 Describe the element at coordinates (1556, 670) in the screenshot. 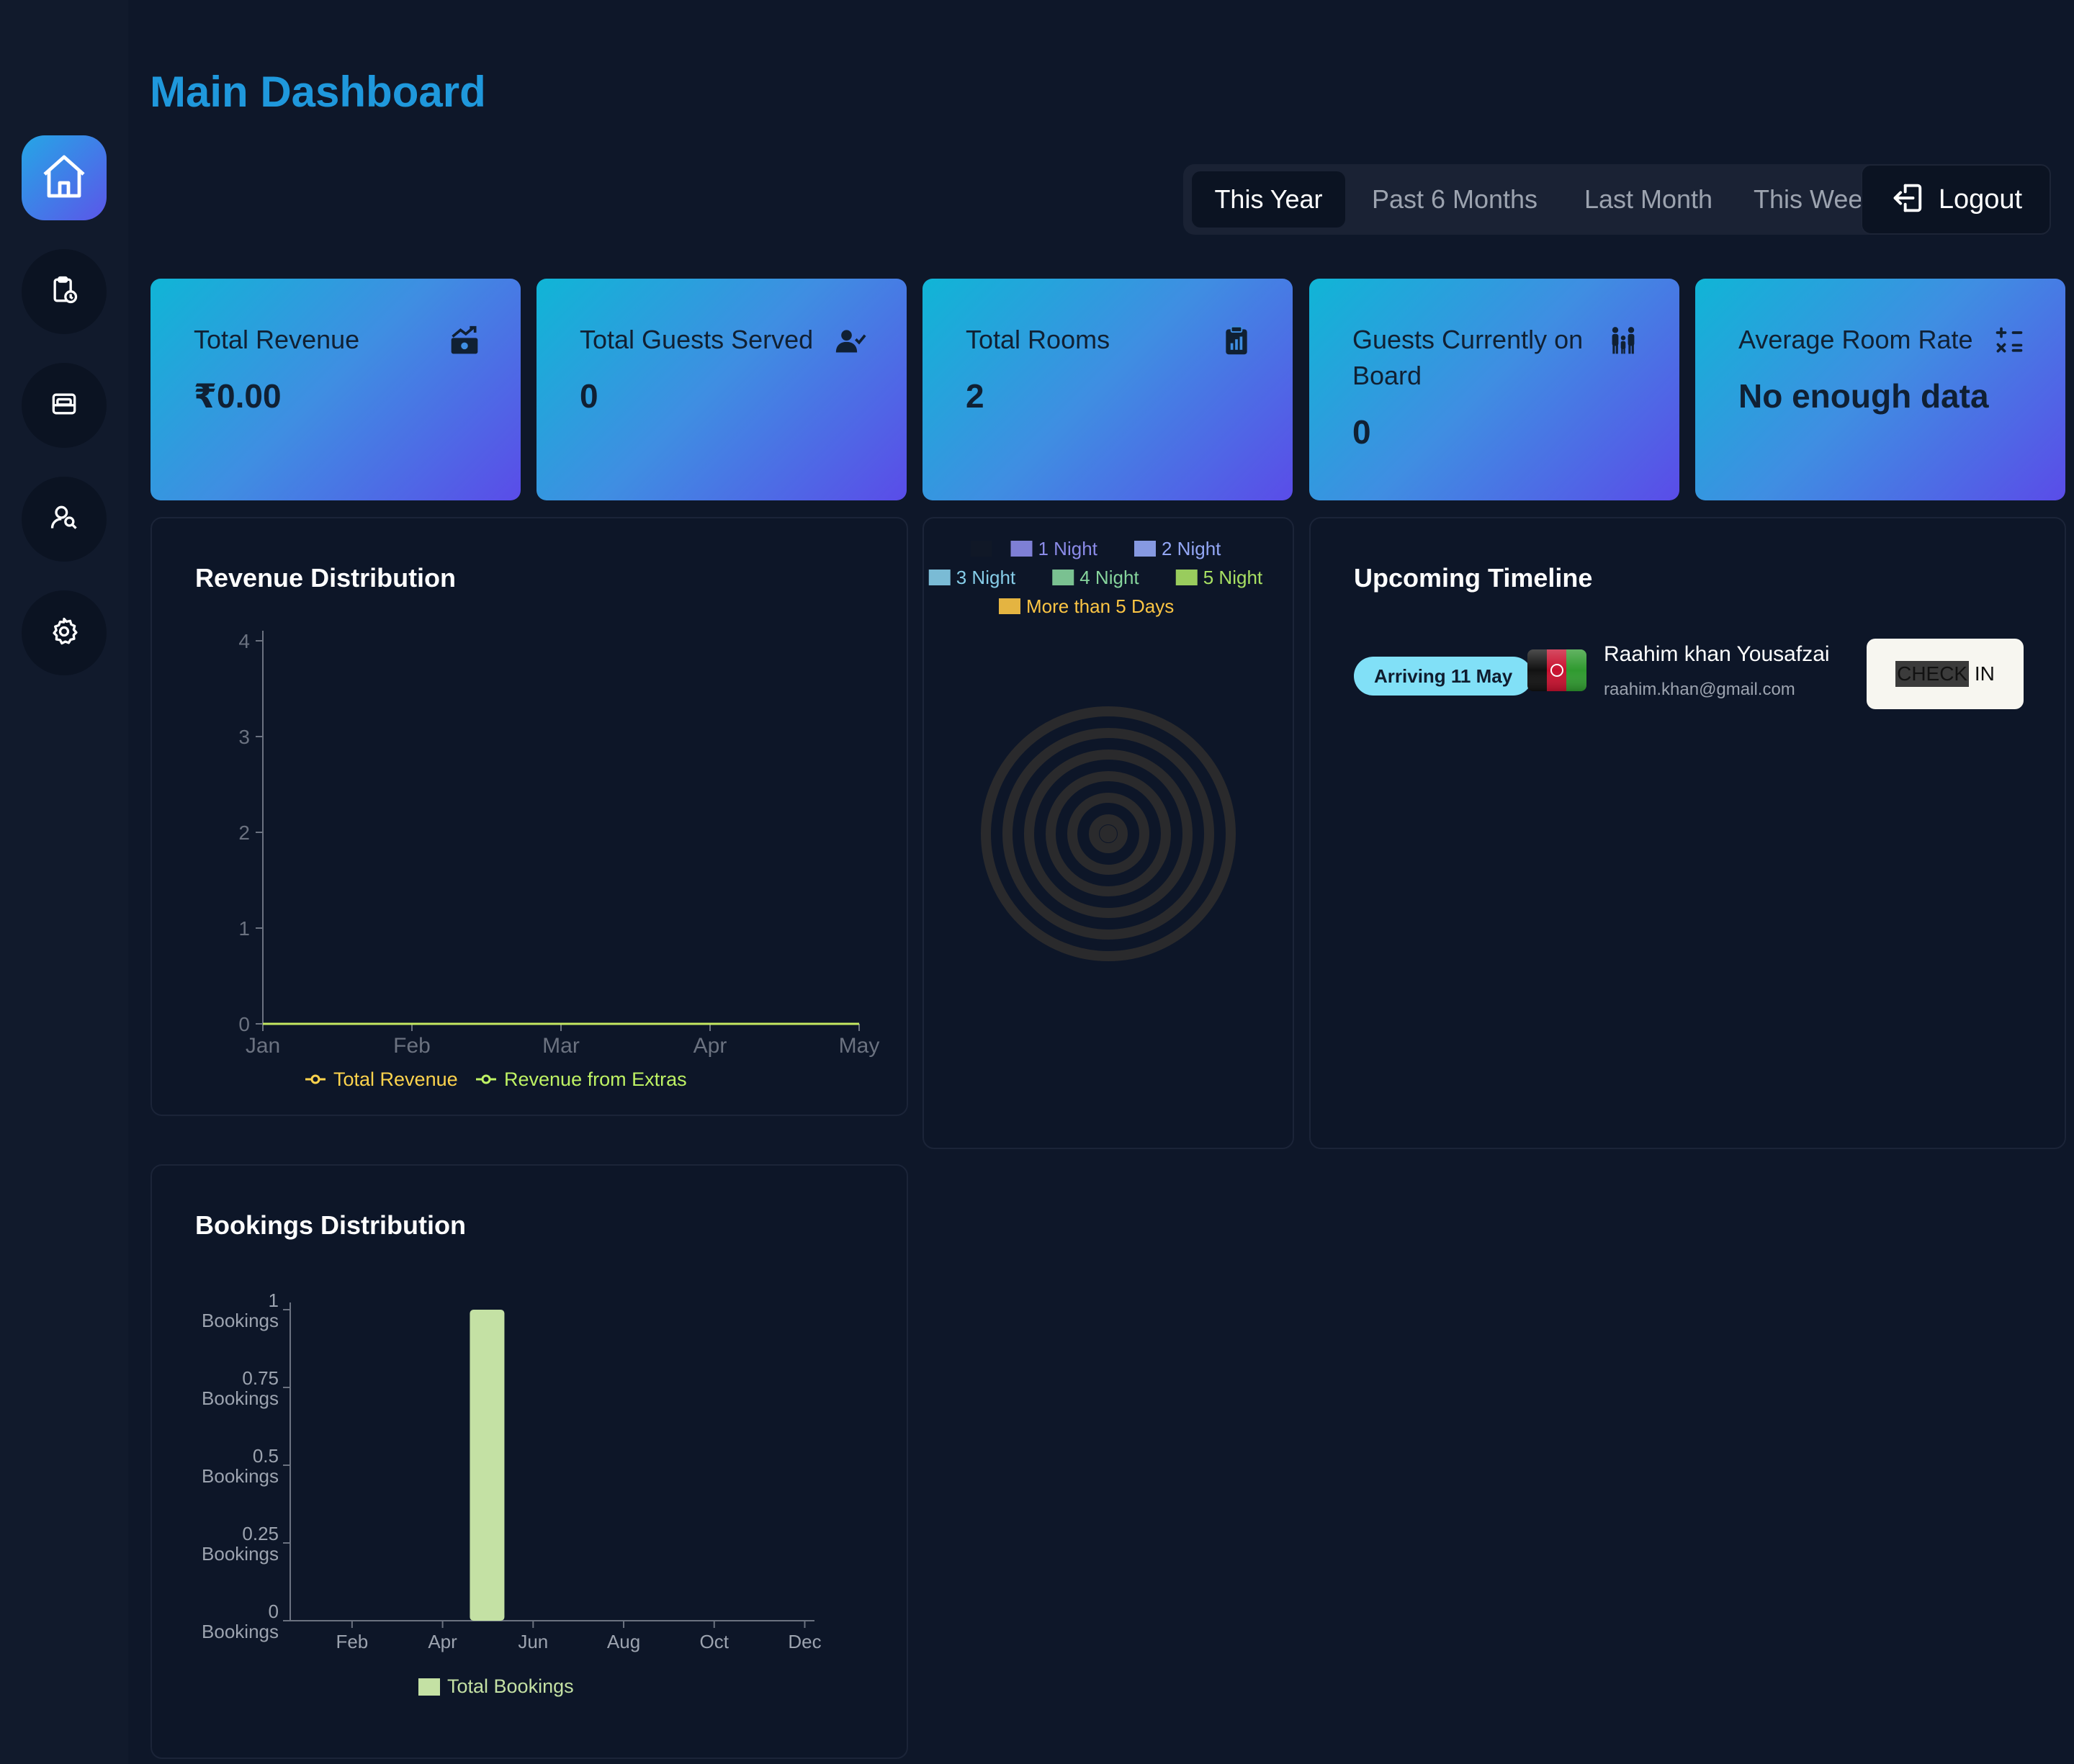

I see `afghanistan-flag-icon` at that location.